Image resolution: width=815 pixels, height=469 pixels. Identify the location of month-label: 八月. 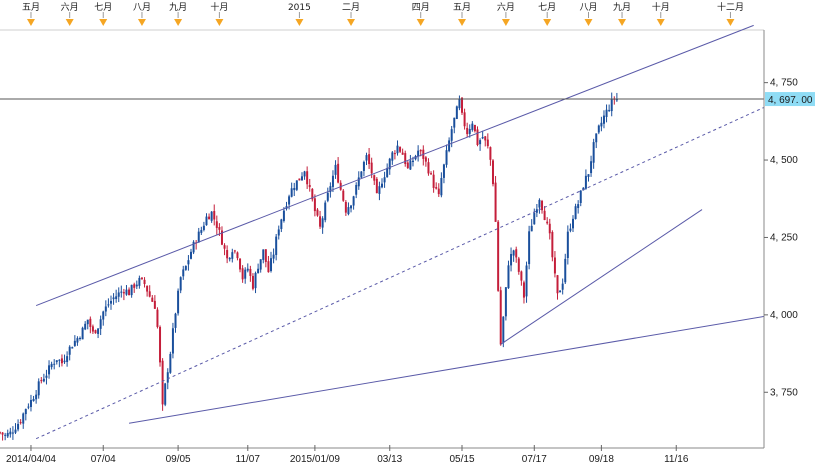
(588, 7).